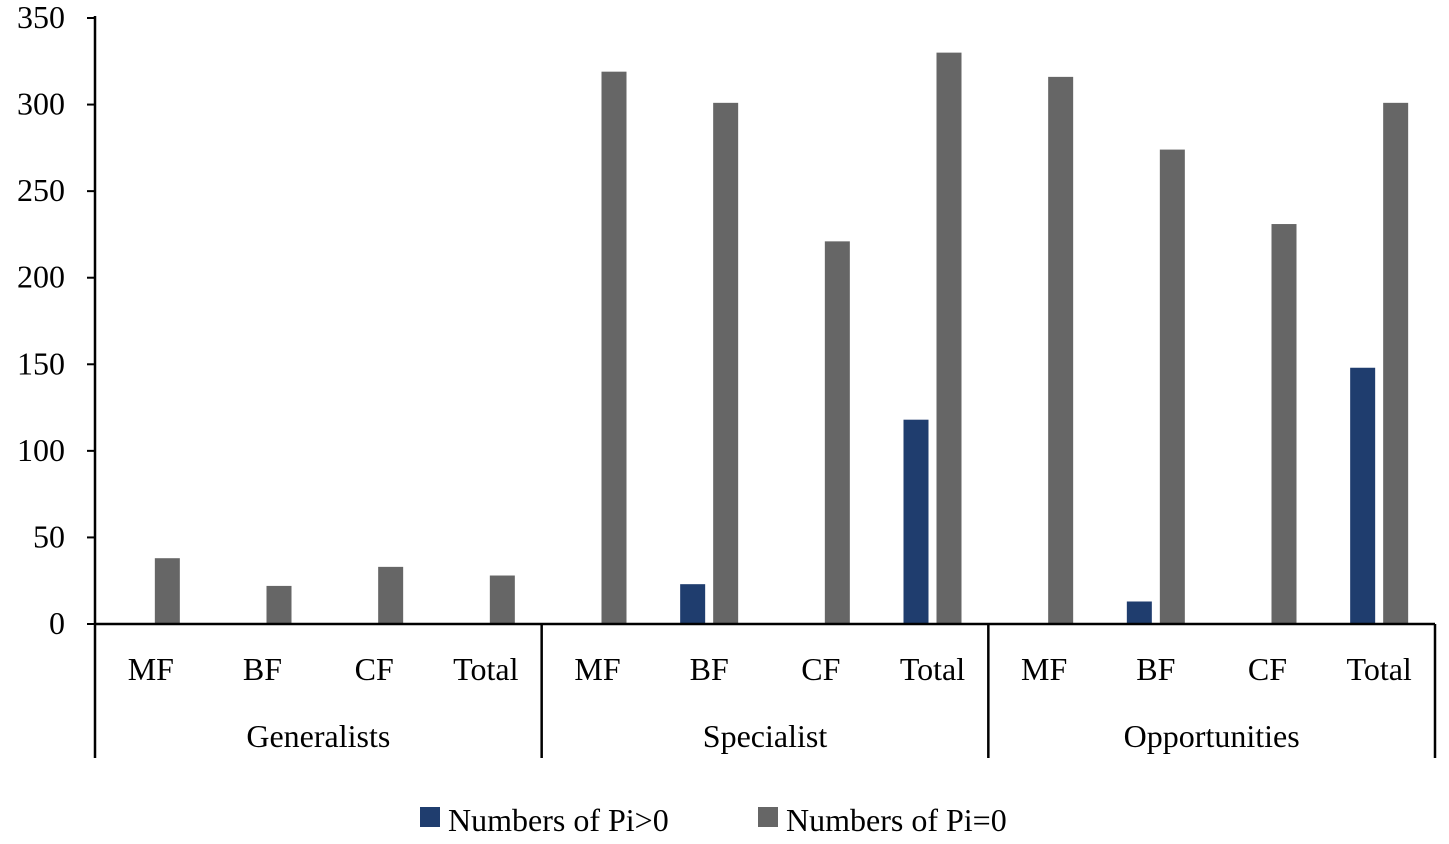  Describe the element at coordinates (713, 820) in the screenshot. I see `legend: Numbers of Pi>0 Numbers of Pi=0` at that location.